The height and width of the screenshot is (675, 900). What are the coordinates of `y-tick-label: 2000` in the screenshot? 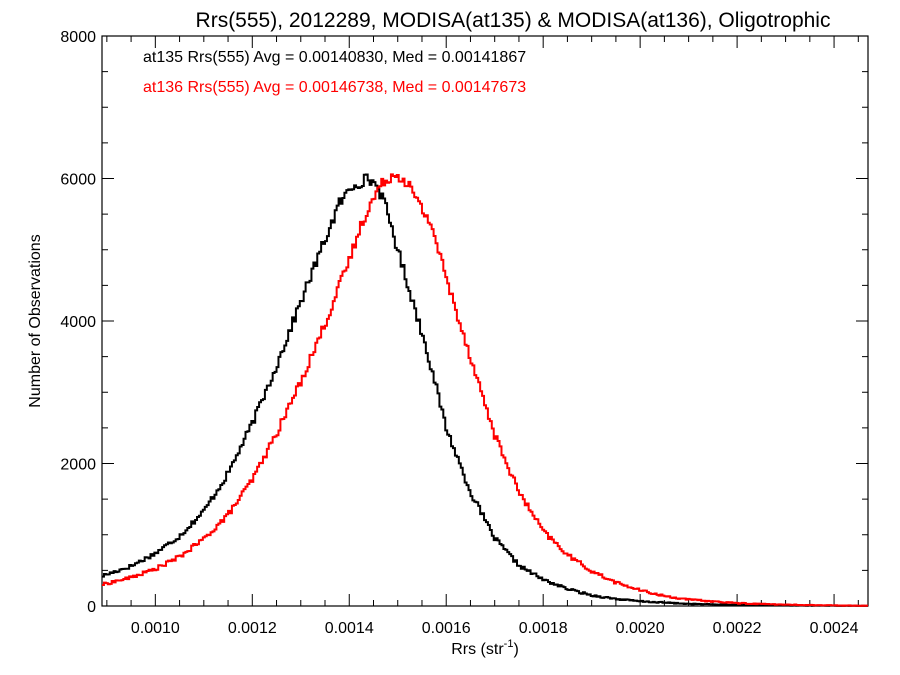 It's located at (78, 465).